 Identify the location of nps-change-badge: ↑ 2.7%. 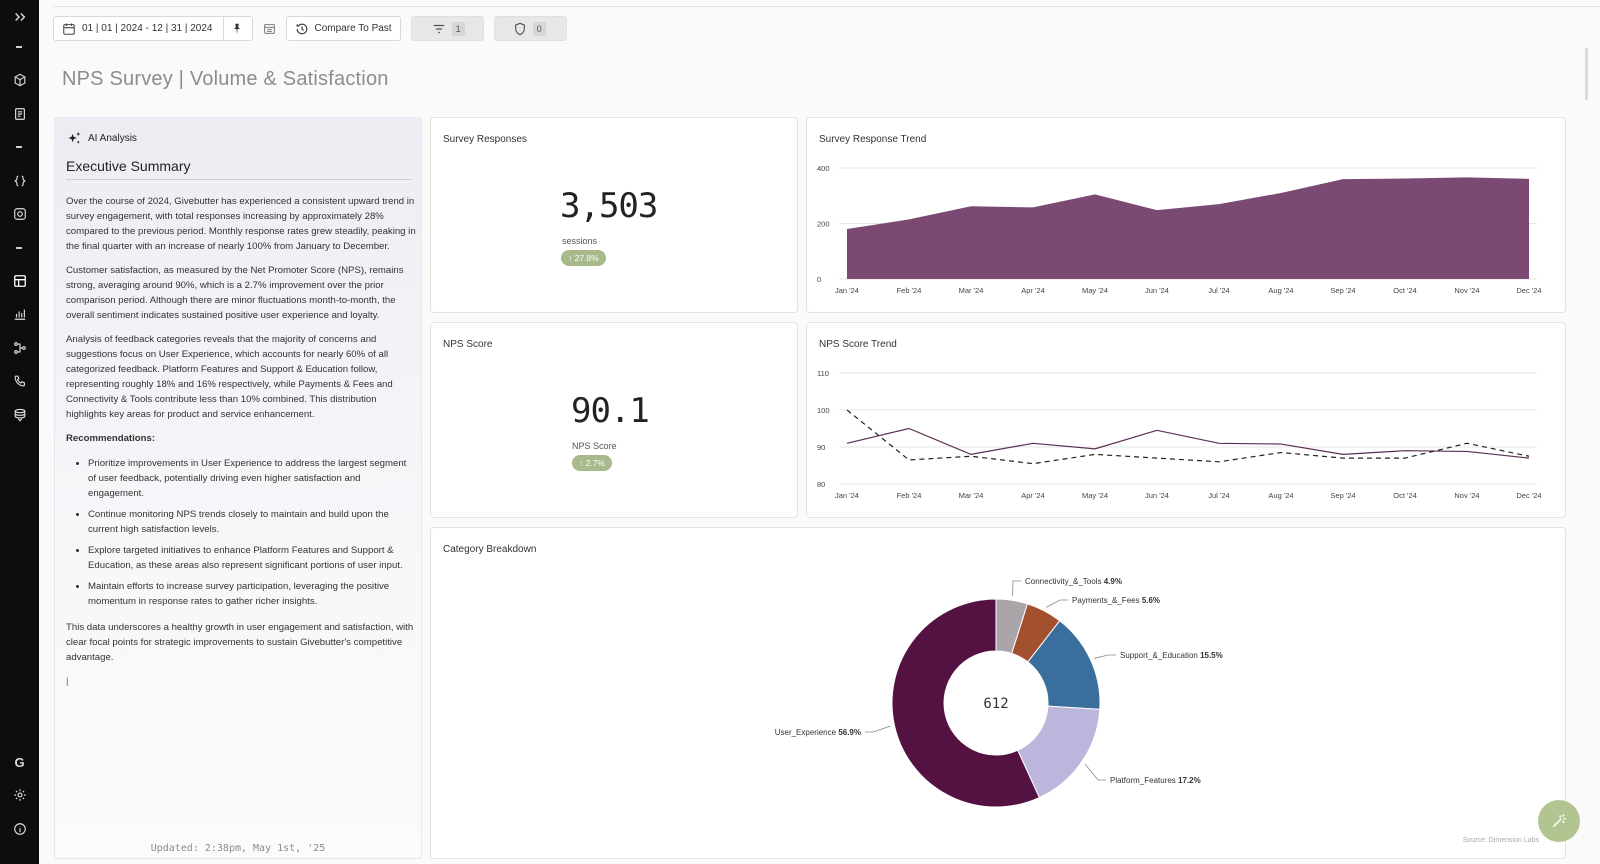
(592, 463).